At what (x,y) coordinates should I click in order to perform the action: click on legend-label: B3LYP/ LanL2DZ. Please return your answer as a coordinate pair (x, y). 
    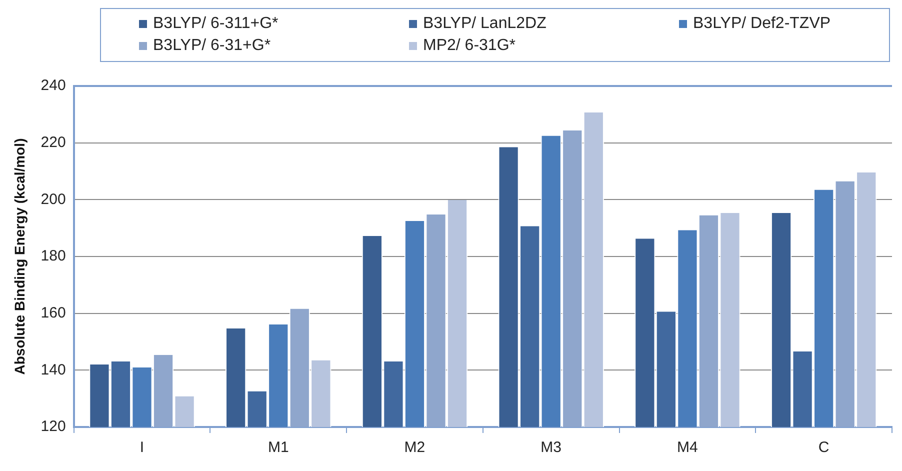
    Looking at the image, I should click on (484, 24).